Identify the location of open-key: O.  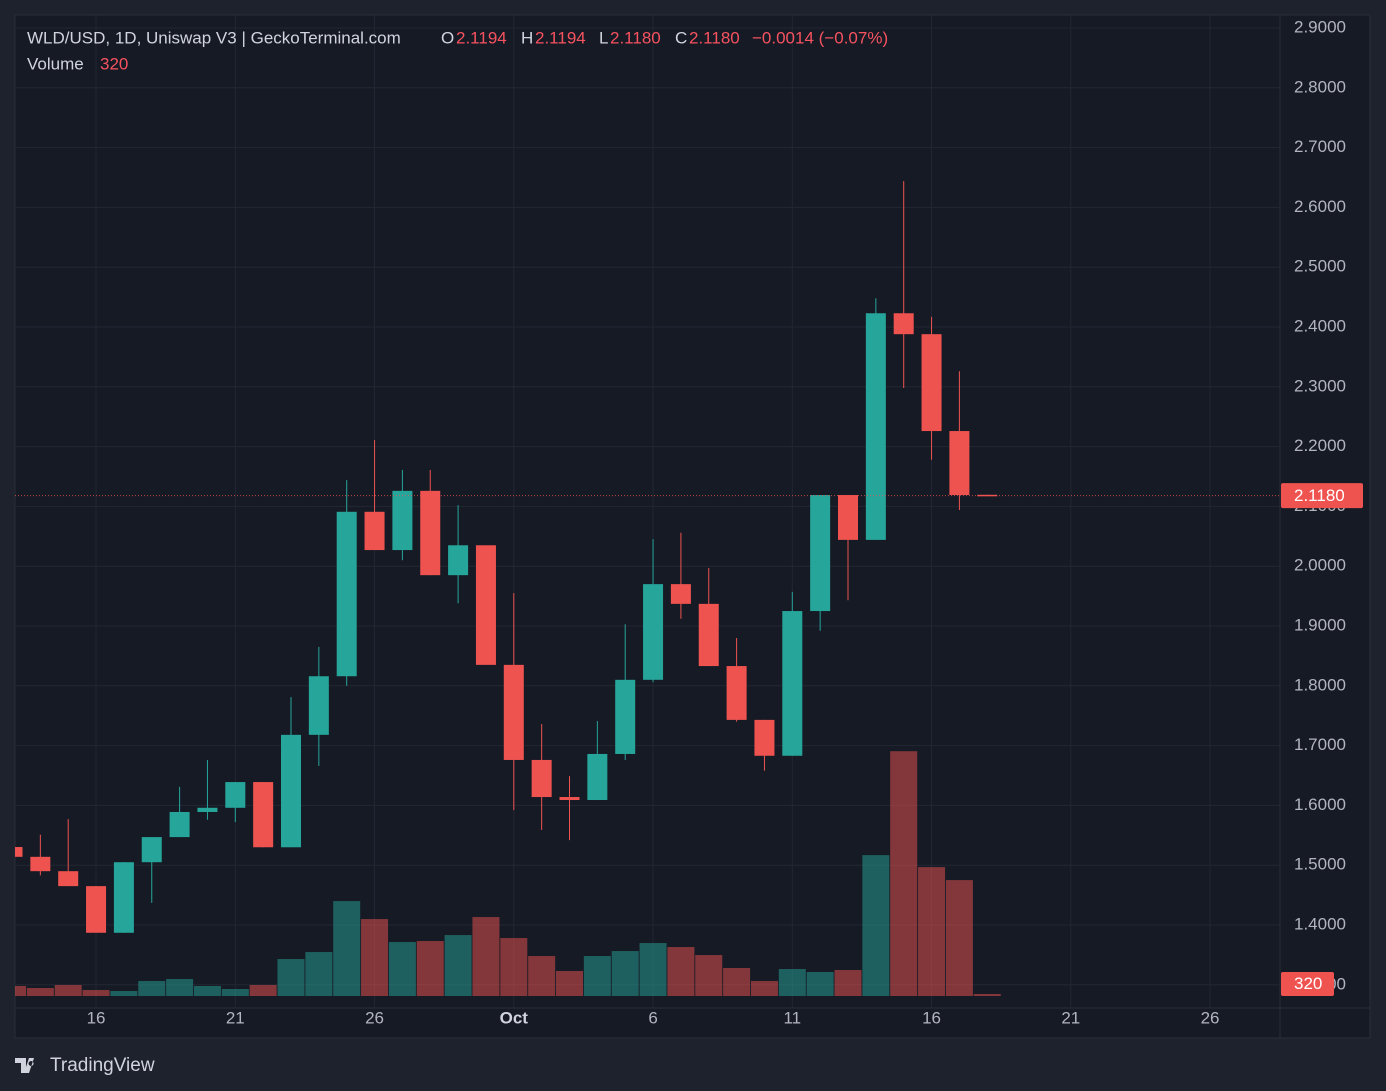
(447, 37).